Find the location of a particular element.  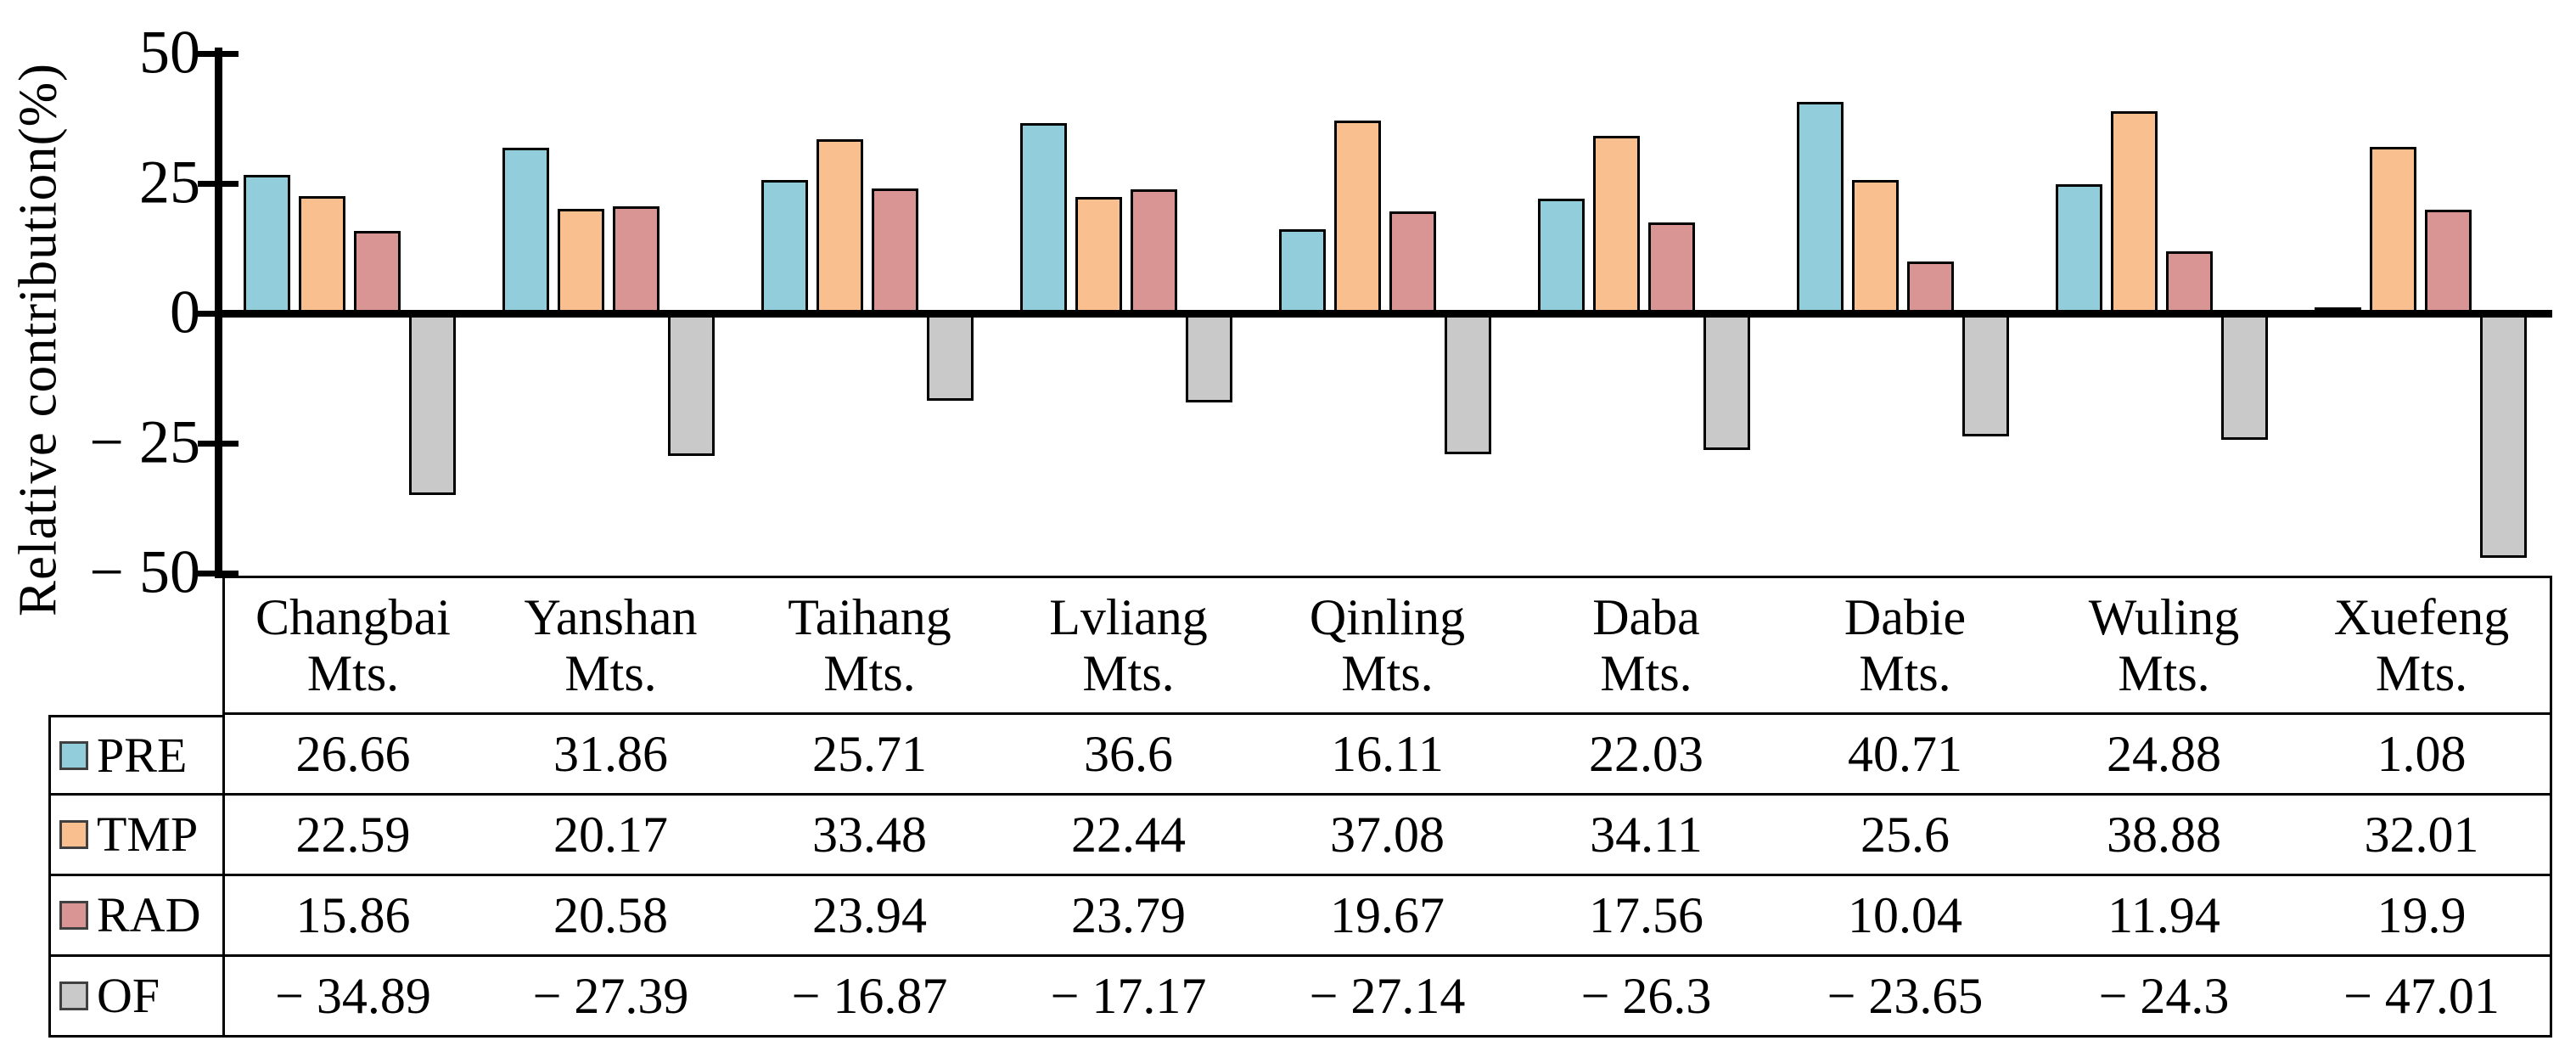

bar-pre-wuling-mts is located at coordinates (2079, 248).